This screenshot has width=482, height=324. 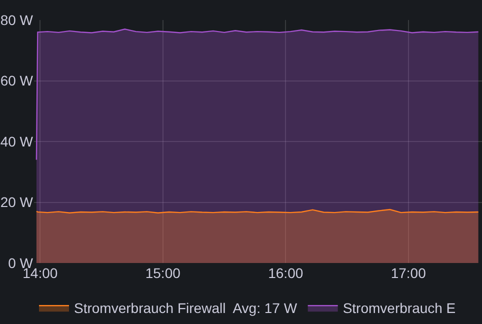 I want to click on x-tick-label: 15:00, so click(x=163, y=273).